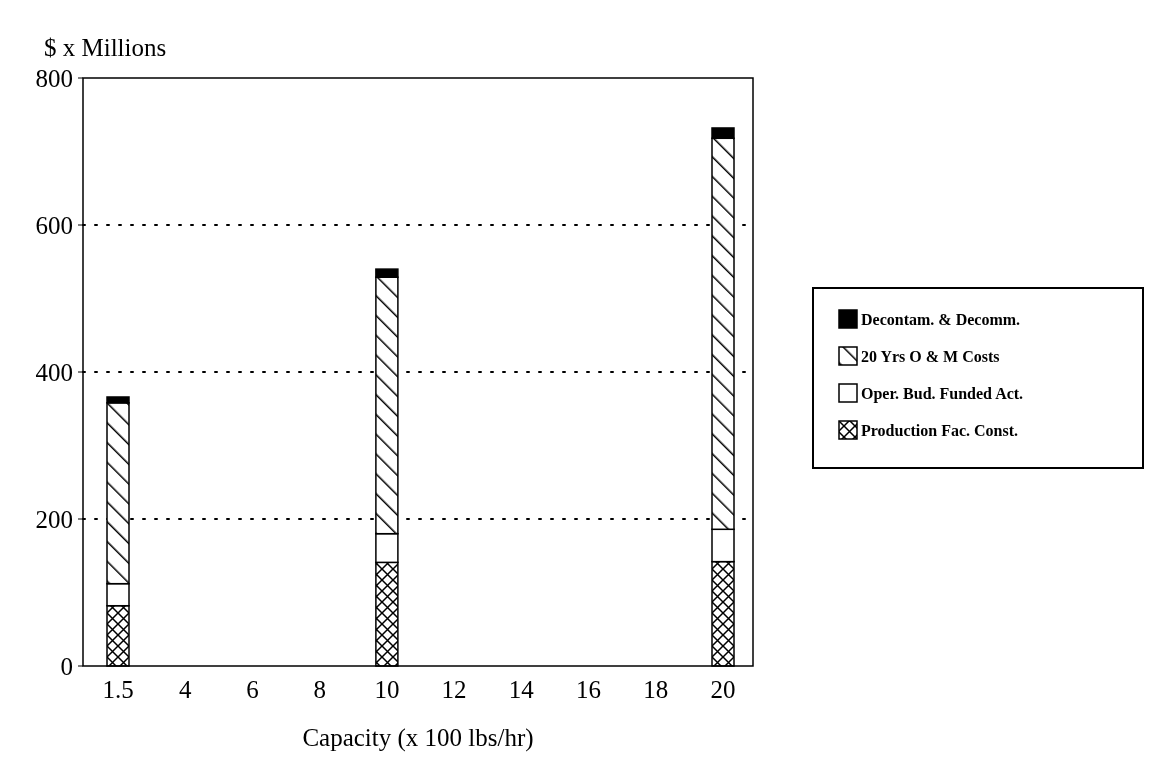 The height and width of the screenshot is (764, 1162). I want to click on x-tick-label: 18, so click(656, 689).